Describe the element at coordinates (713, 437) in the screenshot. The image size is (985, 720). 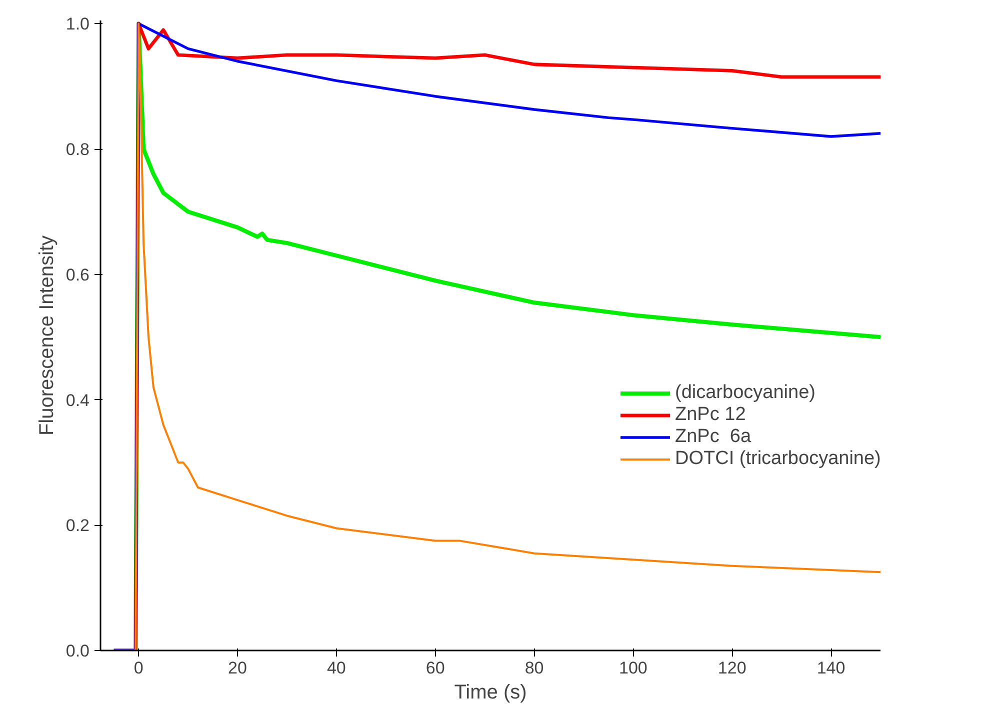
I see `legend-label: ZnPc 6a` at that location.